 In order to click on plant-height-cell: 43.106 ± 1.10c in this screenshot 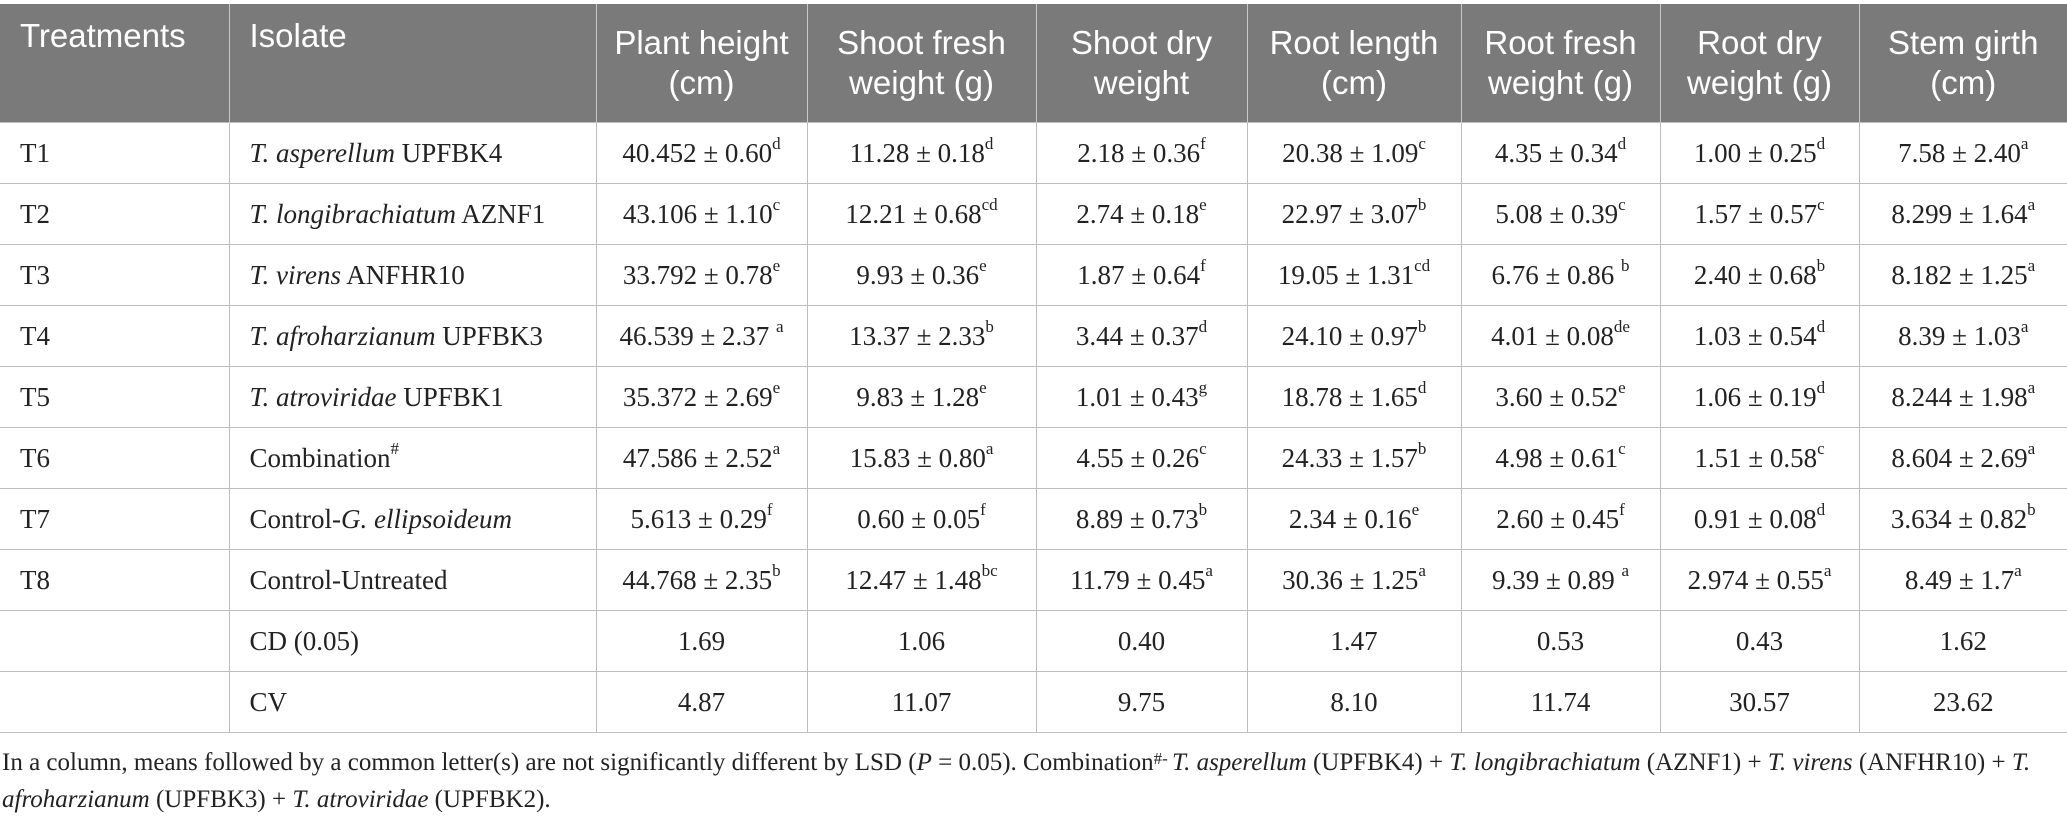, I will do `click(701, 214)`.